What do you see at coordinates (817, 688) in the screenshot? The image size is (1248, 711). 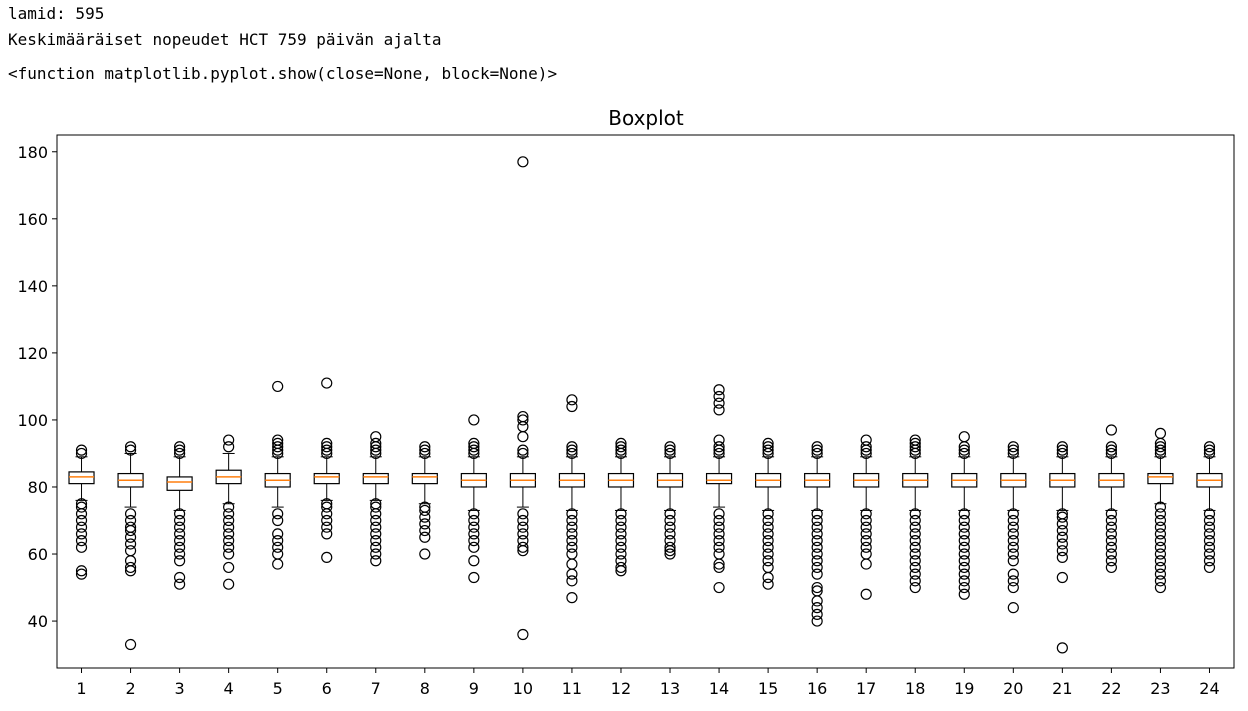 I see `x-tick-label: 16` at bounding box center [817, 688].